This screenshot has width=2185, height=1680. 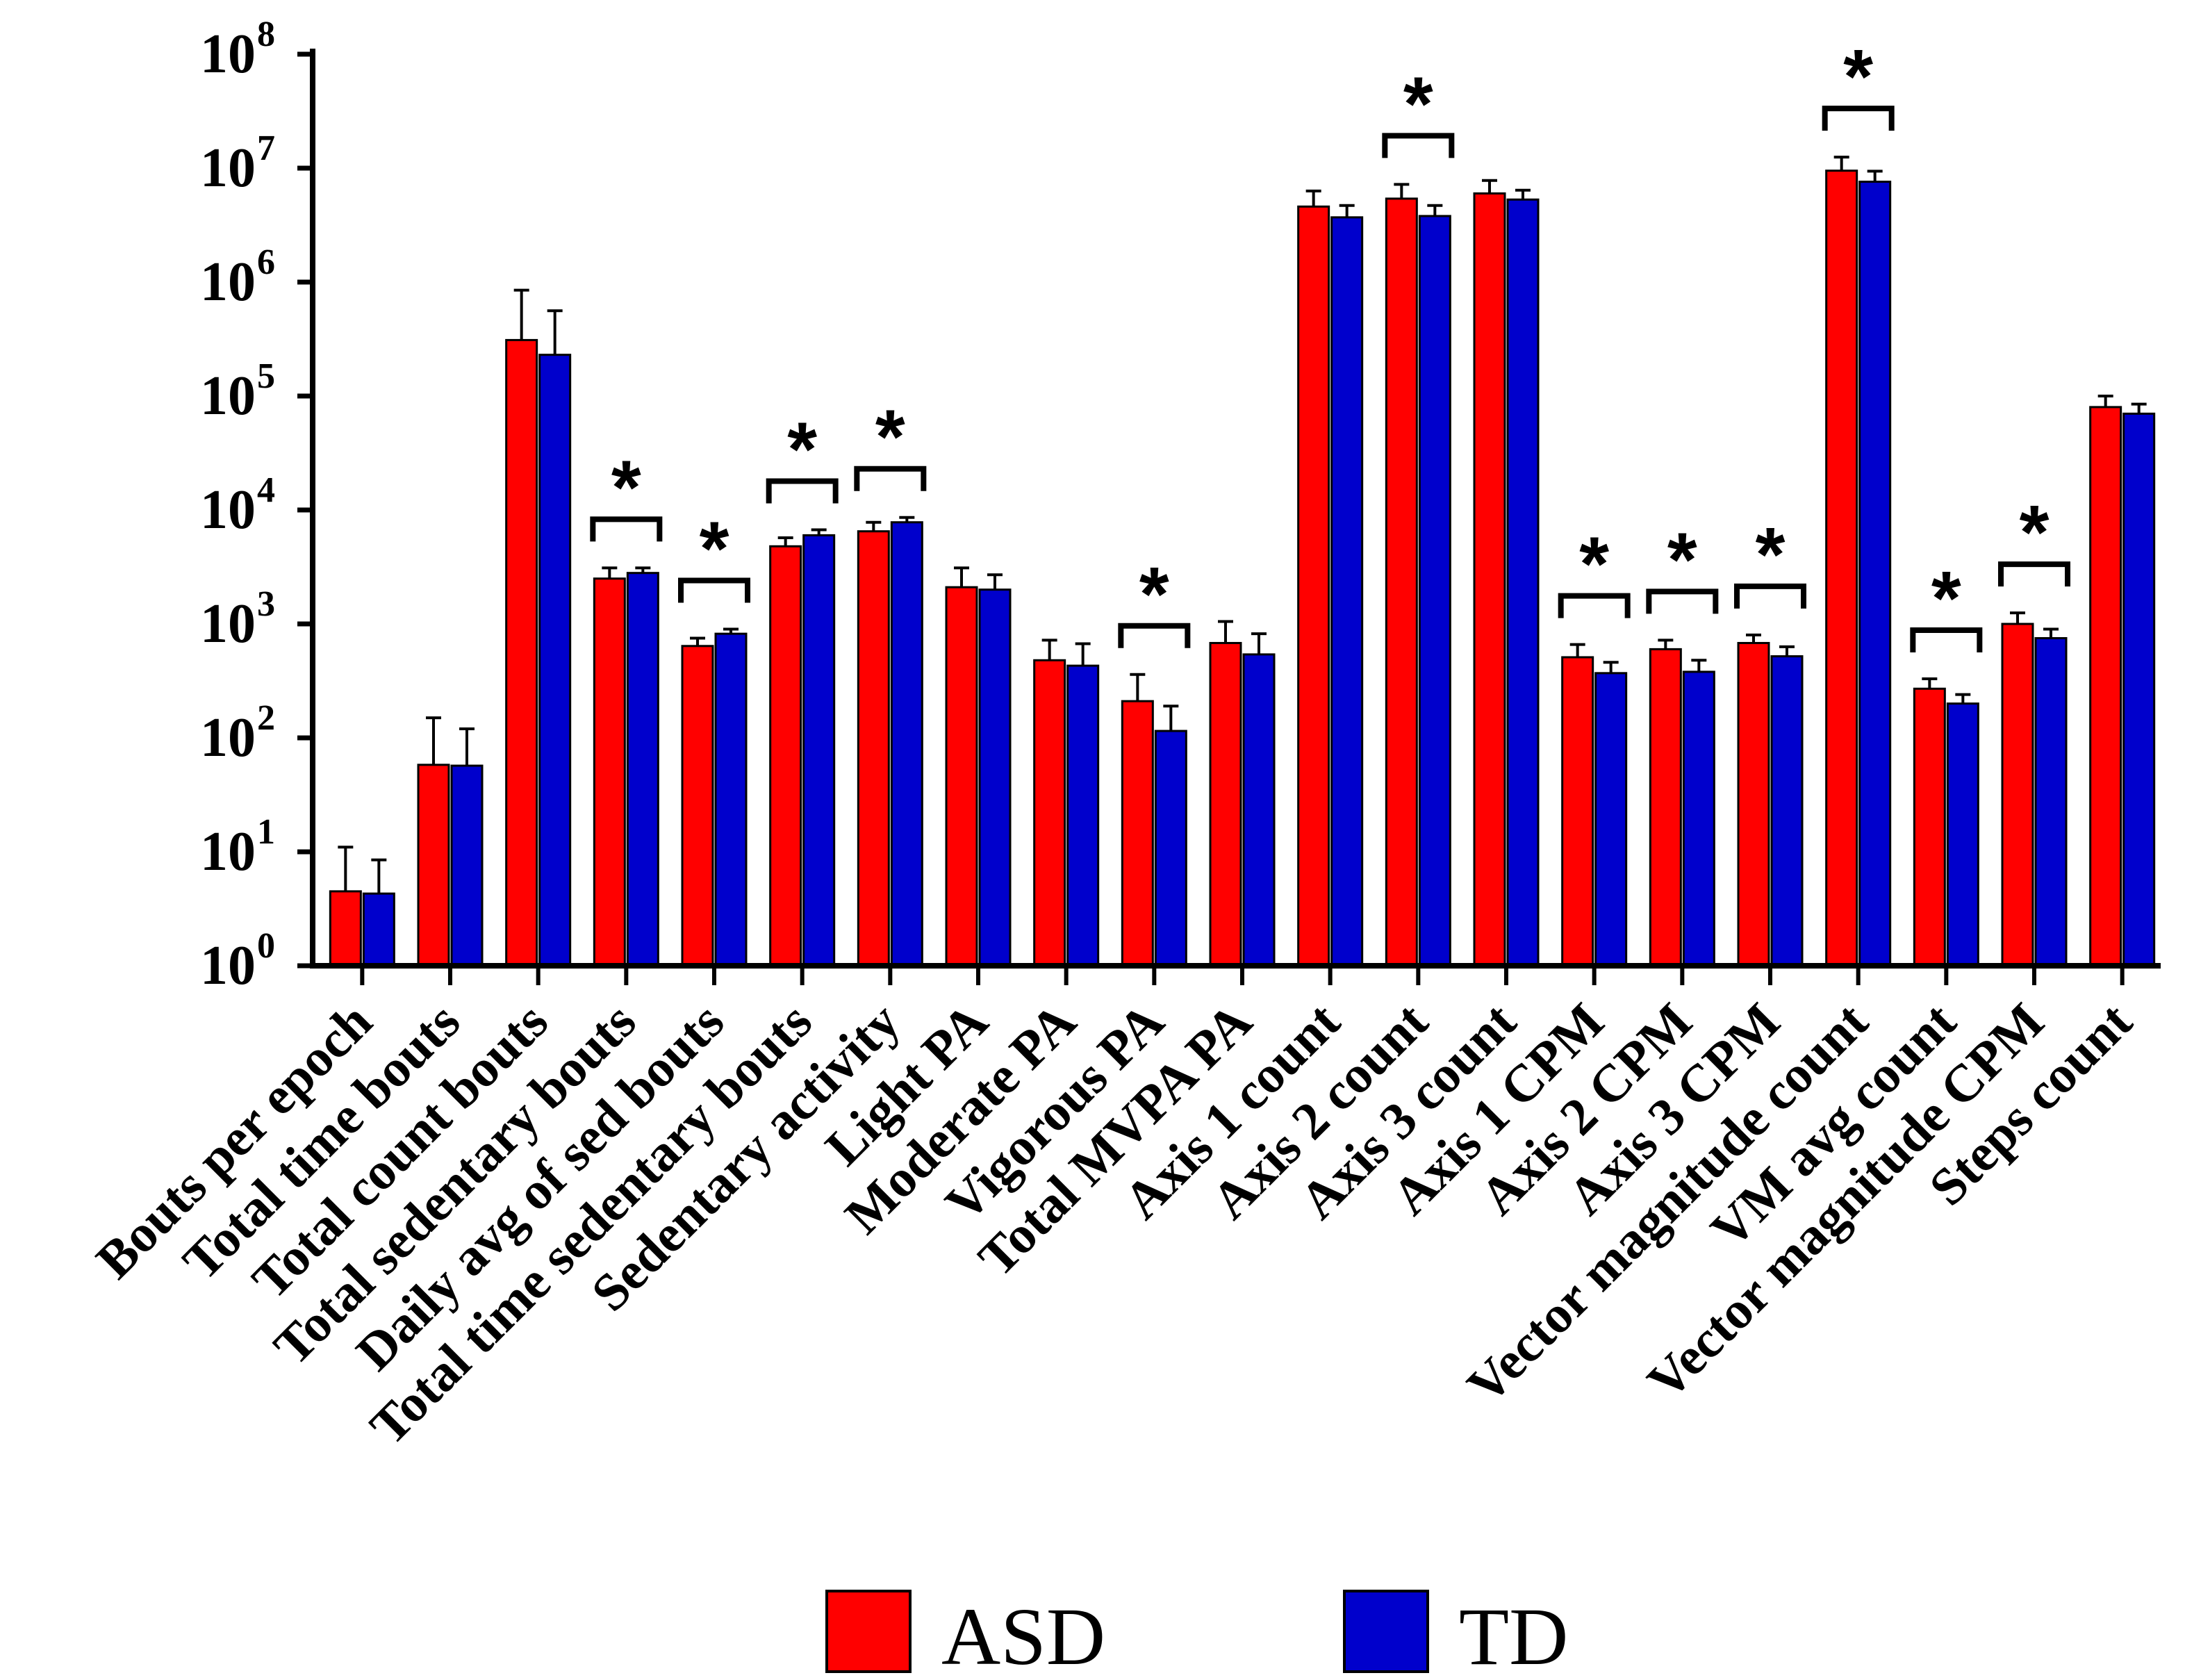 What do you see at coordinates (266, 34) in the screenshot?
I see `y-tick-exponent: 8` at bounding box center [266, 34].